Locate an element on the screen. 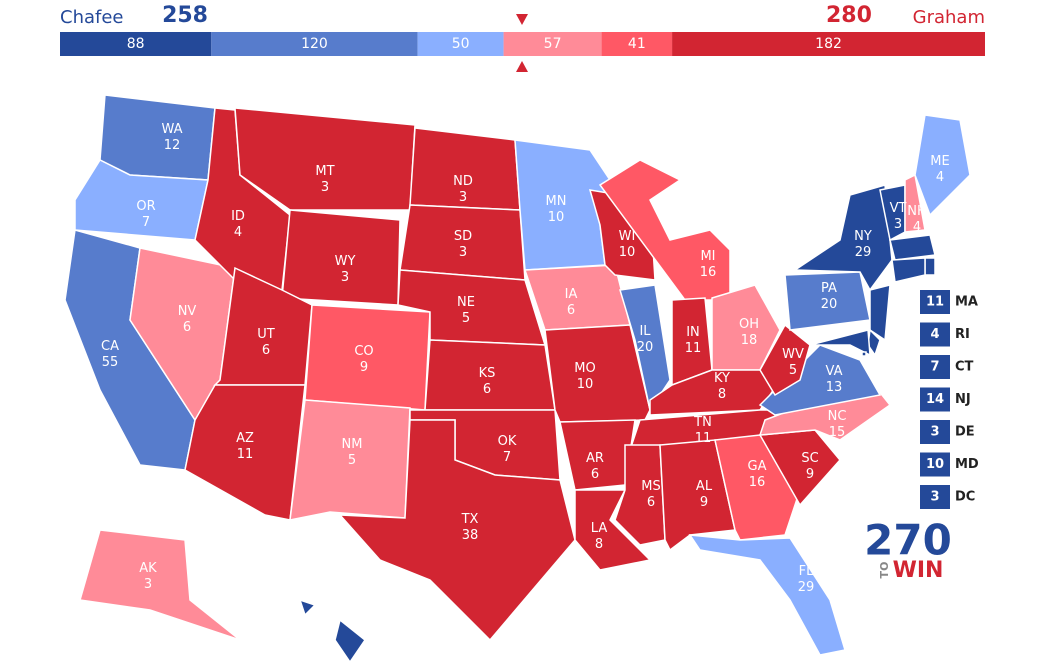  state-abbr: IA is located at coordinates (571, 294).